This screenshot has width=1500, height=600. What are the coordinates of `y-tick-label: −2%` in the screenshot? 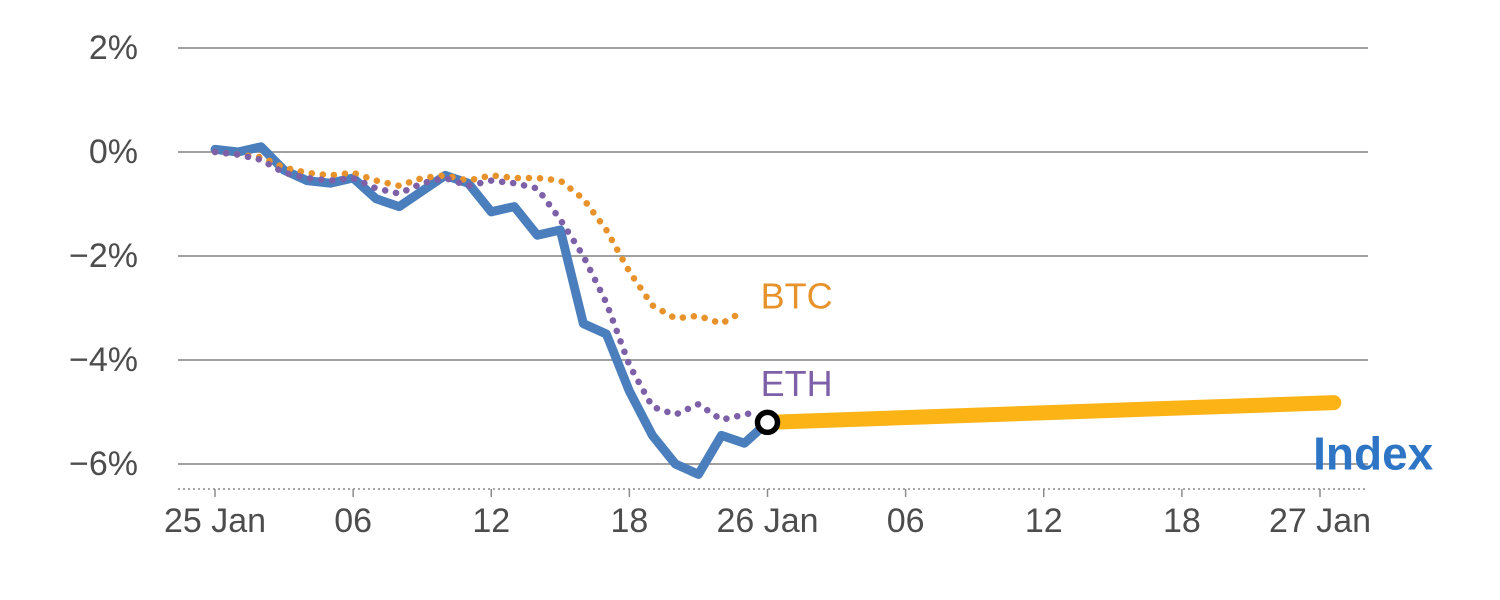 It's located at (103, 256).